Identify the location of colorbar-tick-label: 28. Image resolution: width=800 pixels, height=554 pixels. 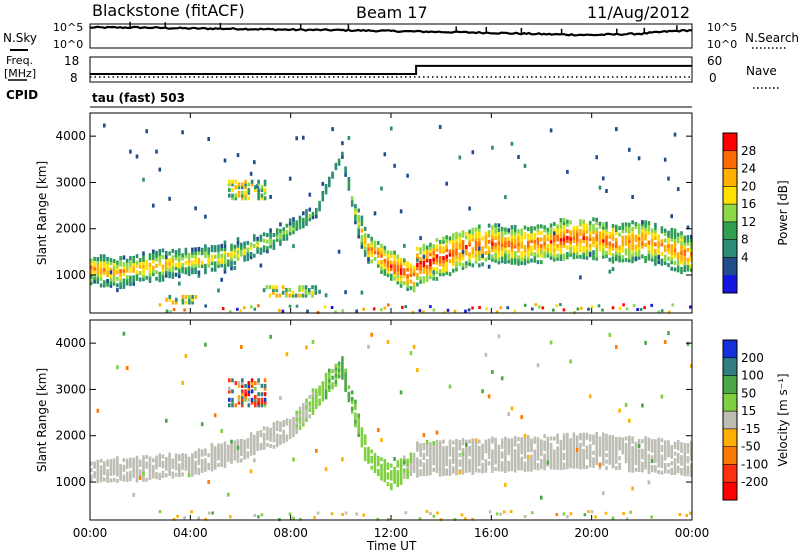
(748, 151).